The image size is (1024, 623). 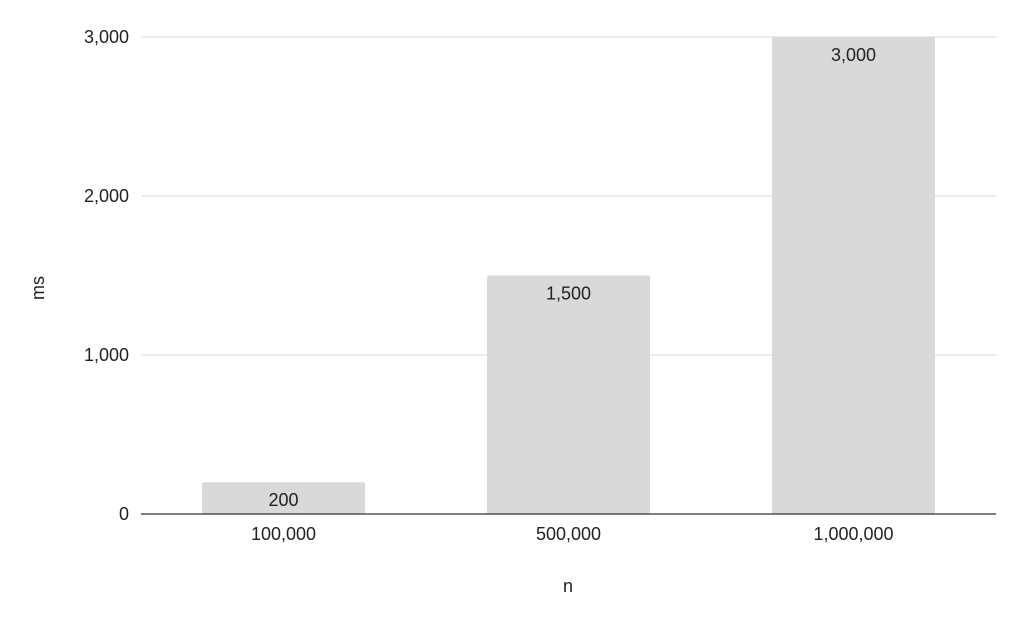 I want to click on y-tick-label: 0, so click(x=124, y=514).